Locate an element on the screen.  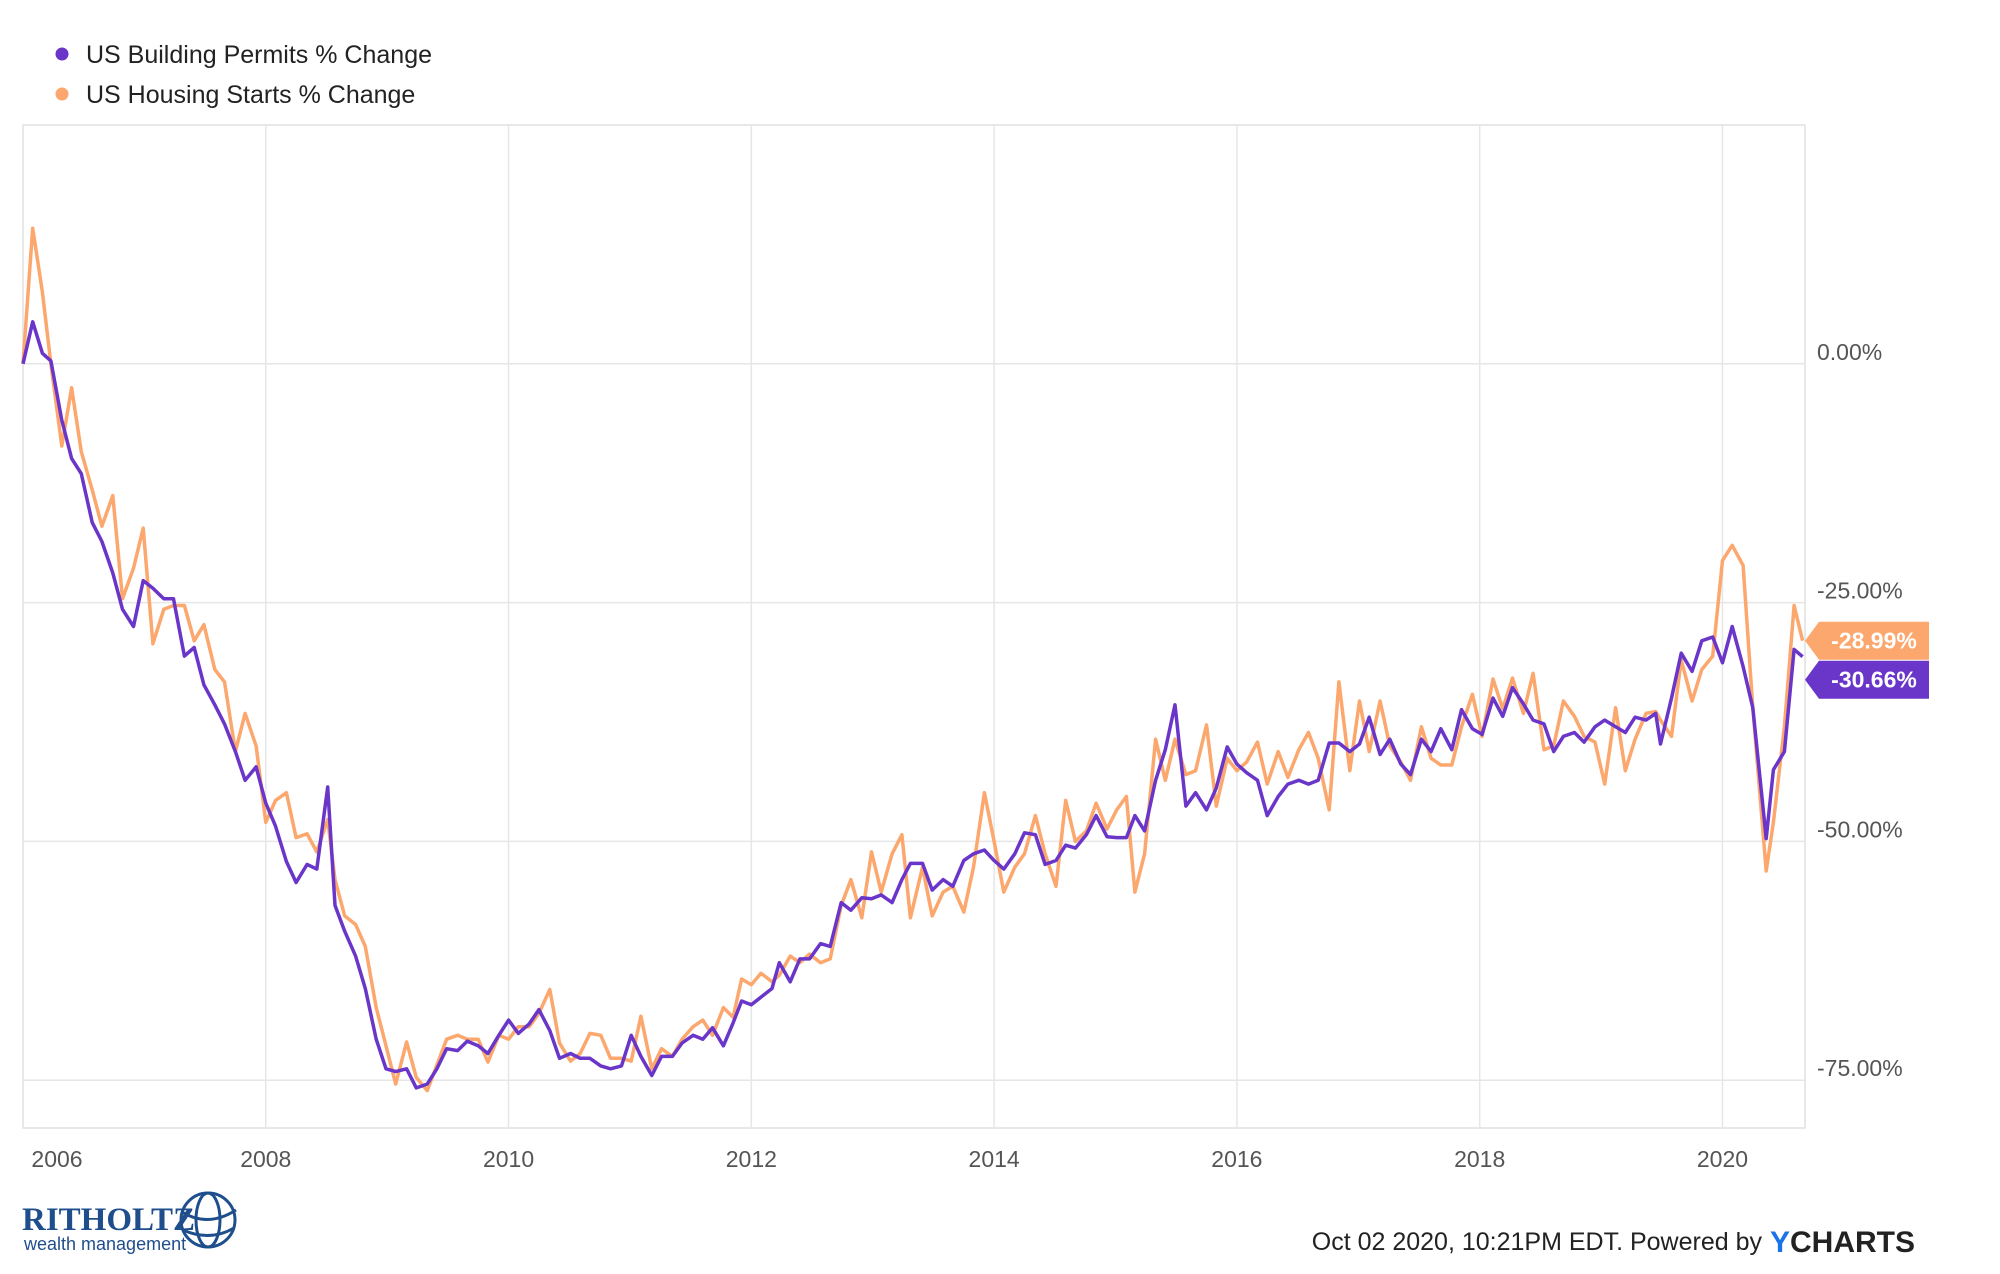
x-tick-label: 2014 is located at coordinates (994, 1159).